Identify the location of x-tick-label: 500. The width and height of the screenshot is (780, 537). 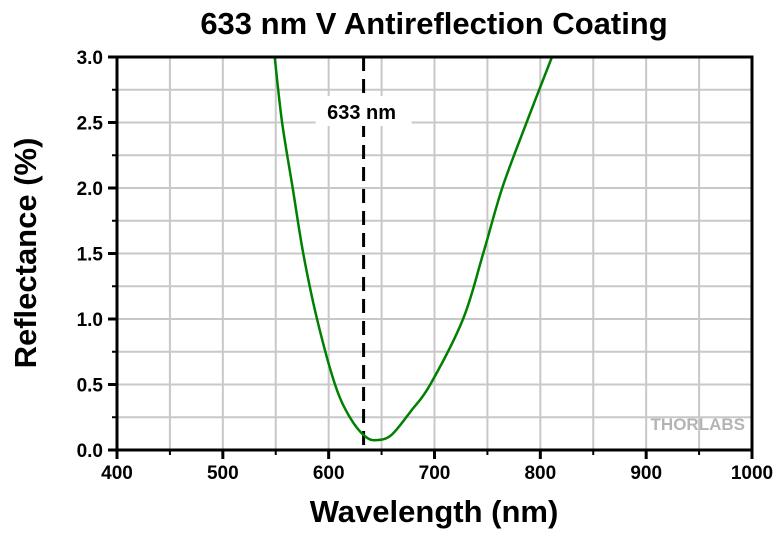
(223, 473).